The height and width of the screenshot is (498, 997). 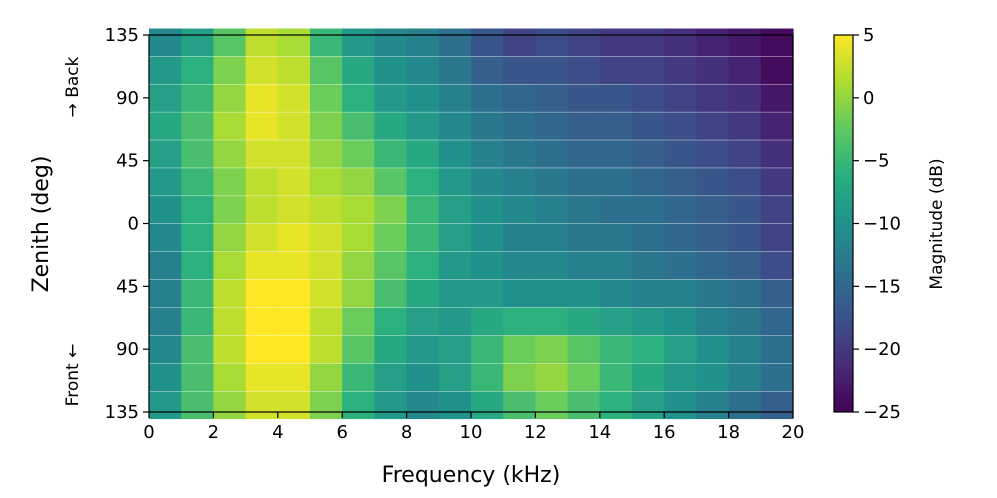 I want to click on x-tick-label: 6, so click(x=341, y=432).